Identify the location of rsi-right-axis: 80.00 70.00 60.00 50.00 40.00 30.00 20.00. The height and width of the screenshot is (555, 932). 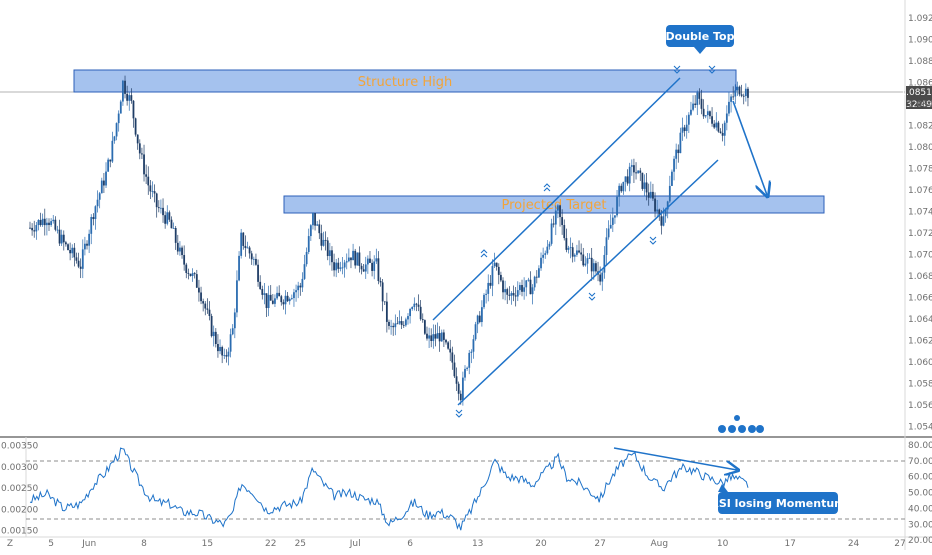
(920, 493).